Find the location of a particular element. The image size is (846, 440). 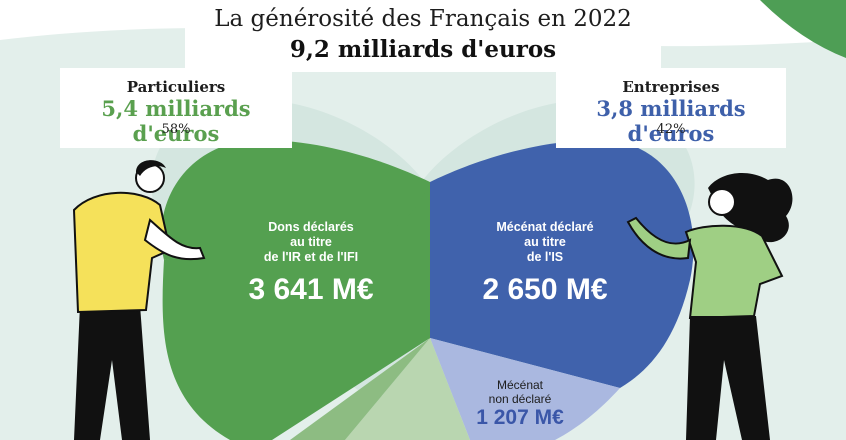

mecenat-declare-line1: Mécénat déclaré is located at coordinates (545, 227).